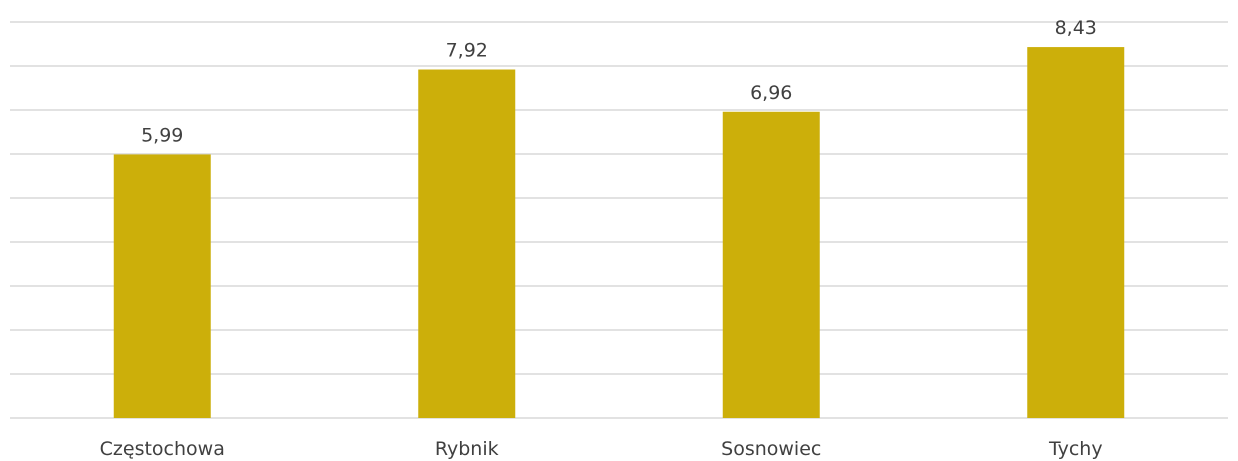 The width and height of the screenshot is (1238, 461). Describe the element at coordinates (467, 244) in the screenshot. I see `bar-rybnik` at that location.